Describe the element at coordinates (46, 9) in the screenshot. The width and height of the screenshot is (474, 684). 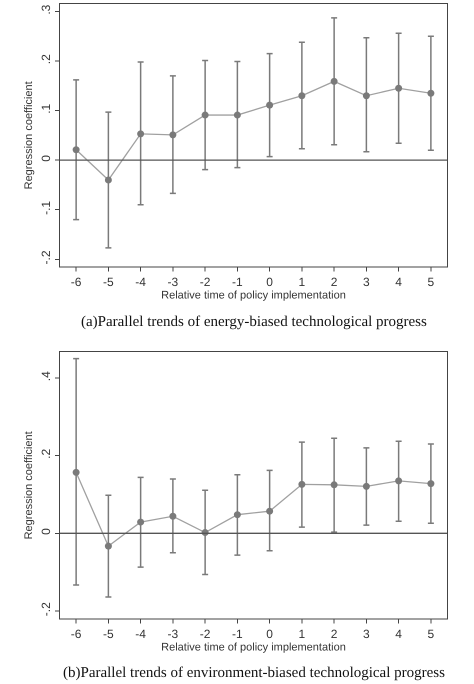
I see `y-tick-label: .3` at that location.